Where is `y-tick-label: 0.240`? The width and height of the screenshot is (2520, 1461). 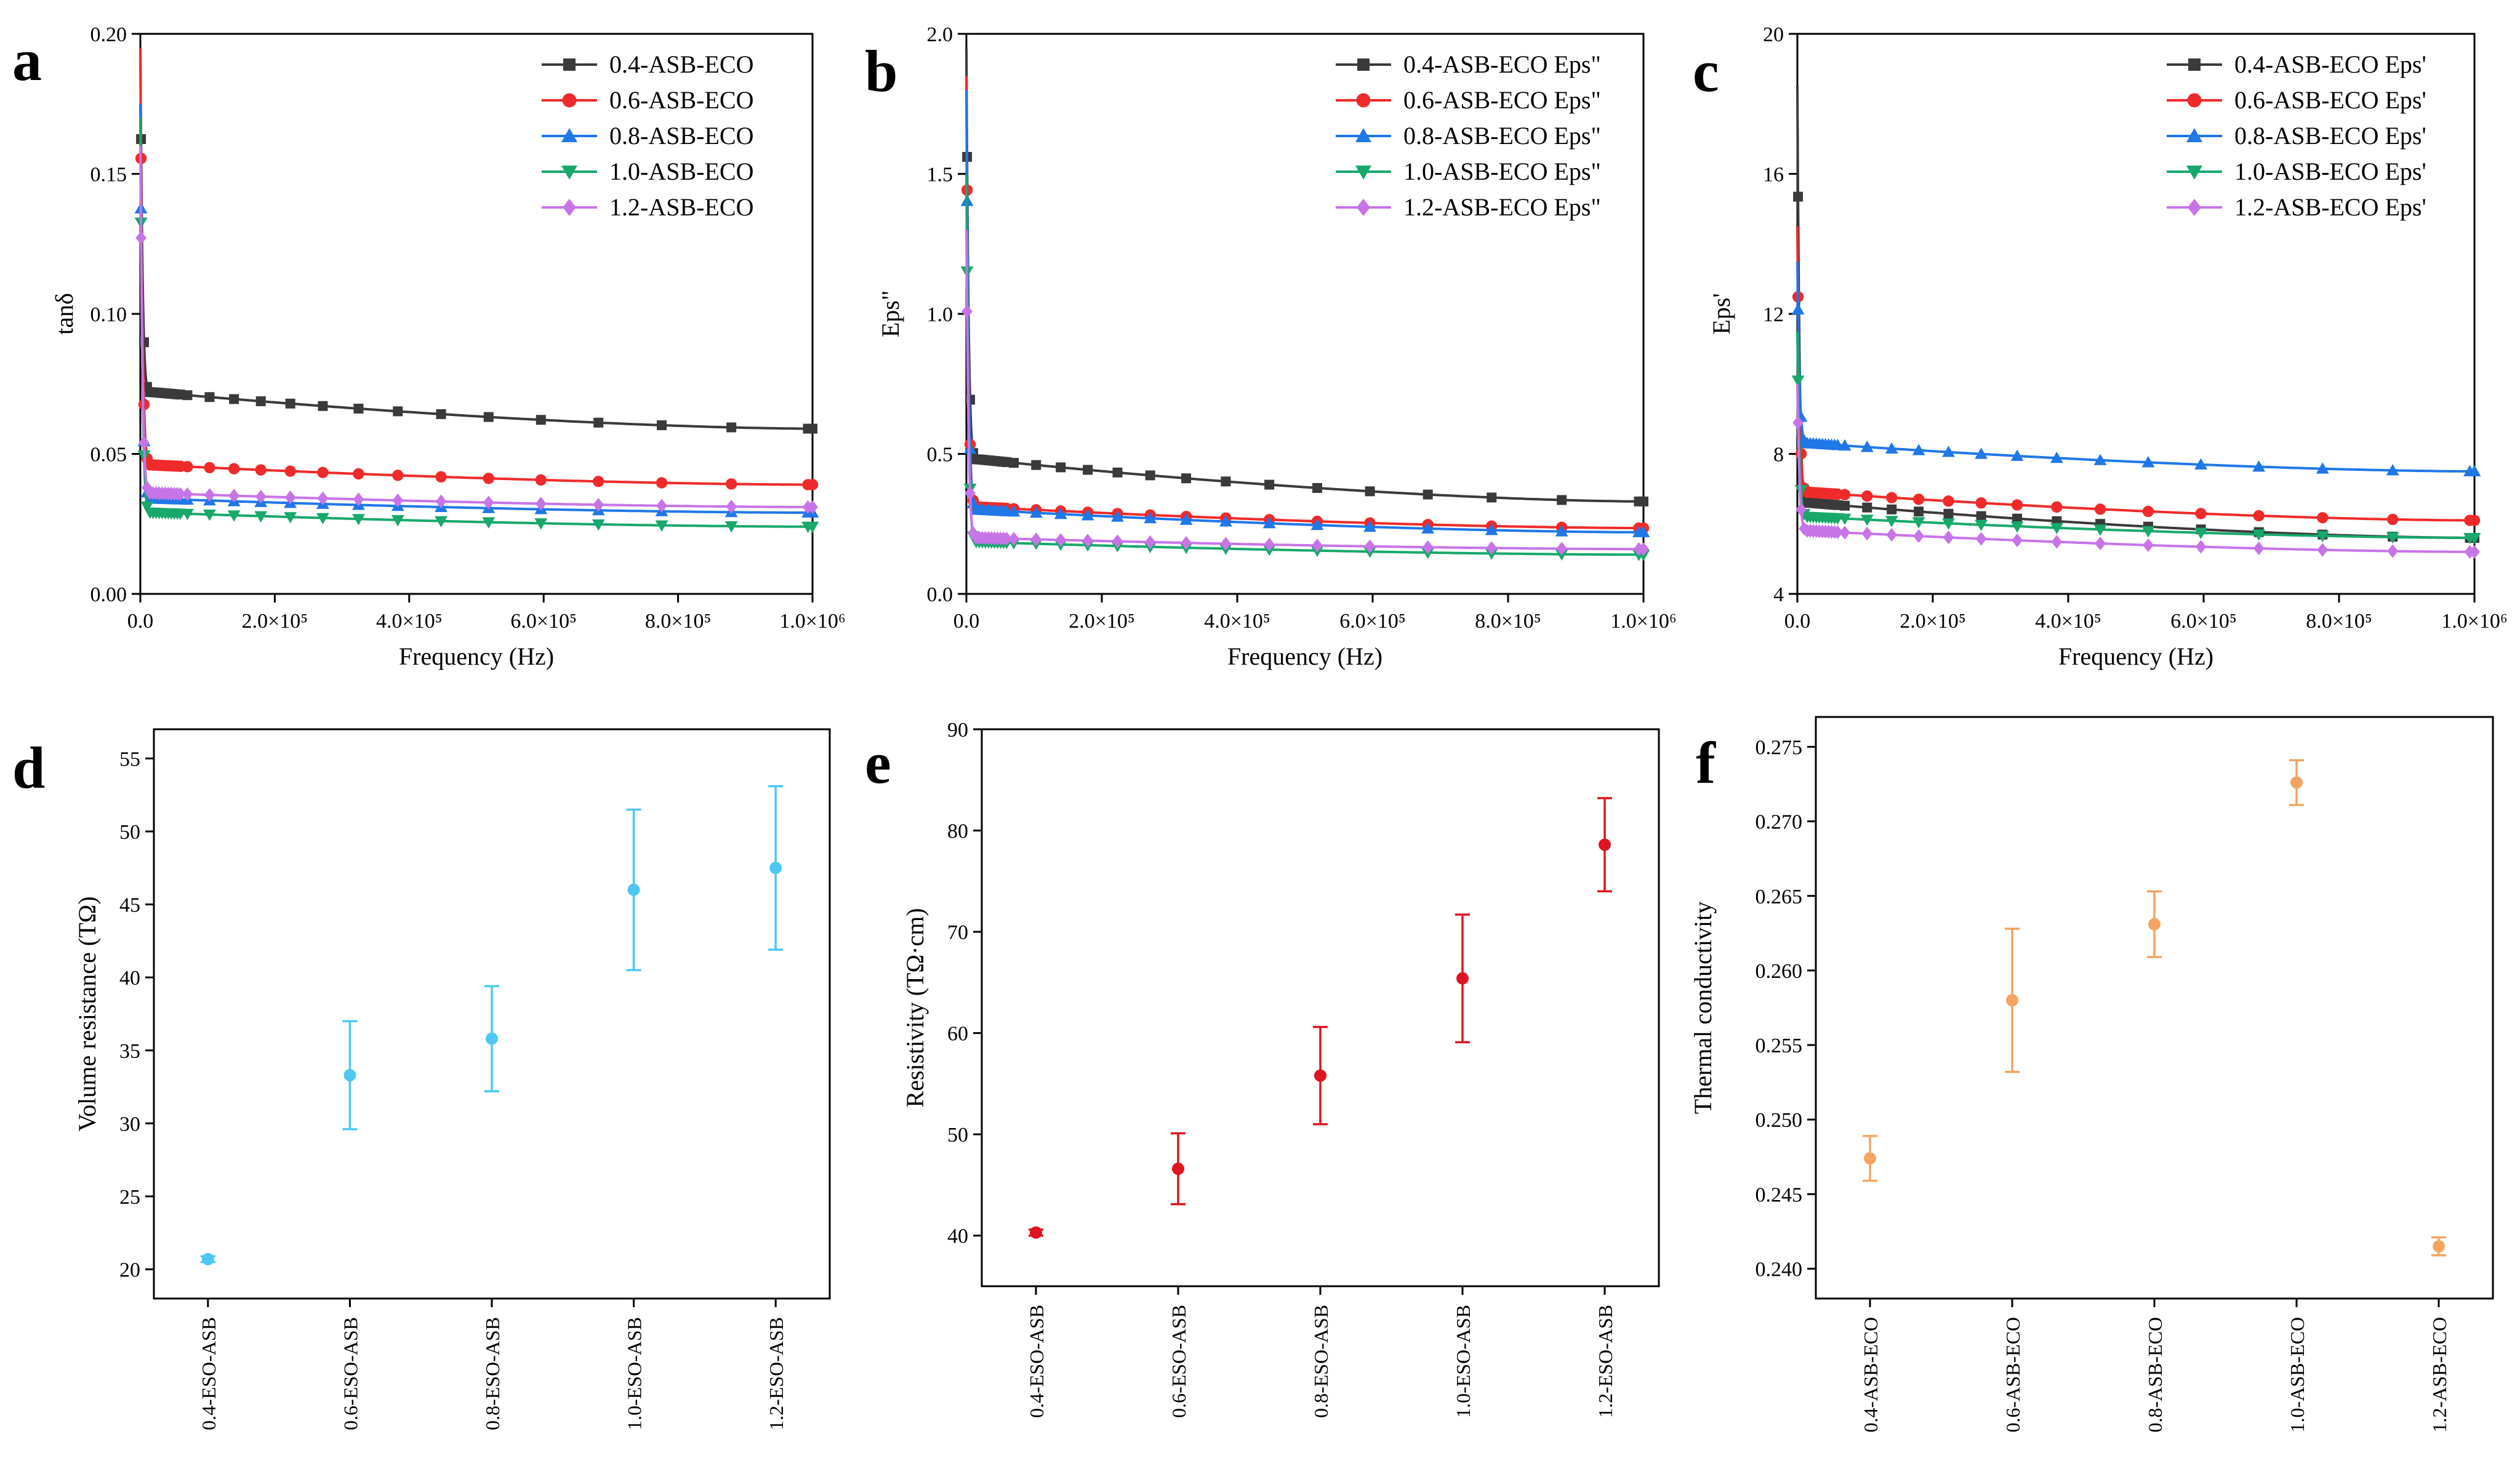
y-tick-label: 0.240 is located at coordinates (1779, 1270).